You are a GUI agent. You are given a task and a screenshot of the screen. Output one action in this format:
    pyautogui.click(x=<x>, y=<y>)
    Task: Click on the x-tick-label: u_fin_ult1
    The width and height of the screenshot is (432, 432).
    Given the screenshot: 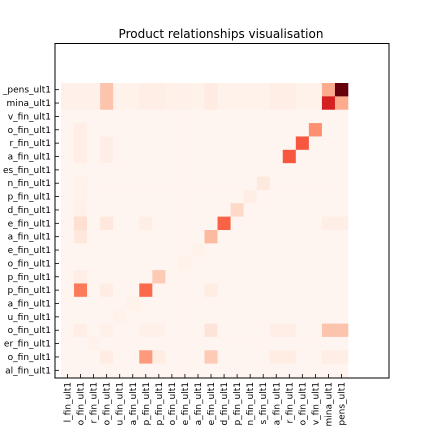 What is the action you would take?
    pyautogui.click(x=121, y=404)
    